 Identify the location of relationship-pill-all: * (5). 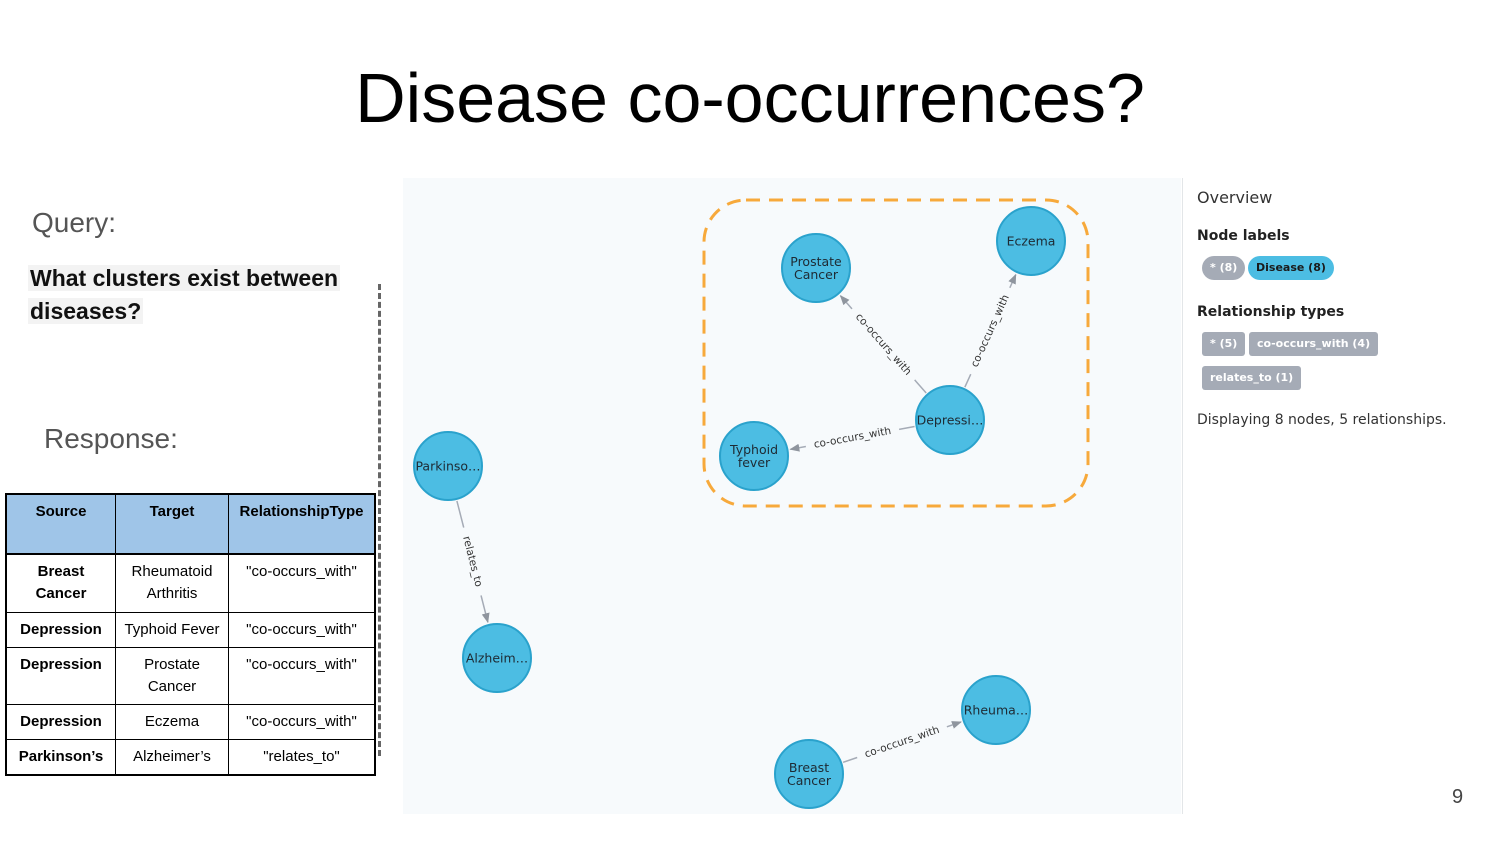
(1224, 344).